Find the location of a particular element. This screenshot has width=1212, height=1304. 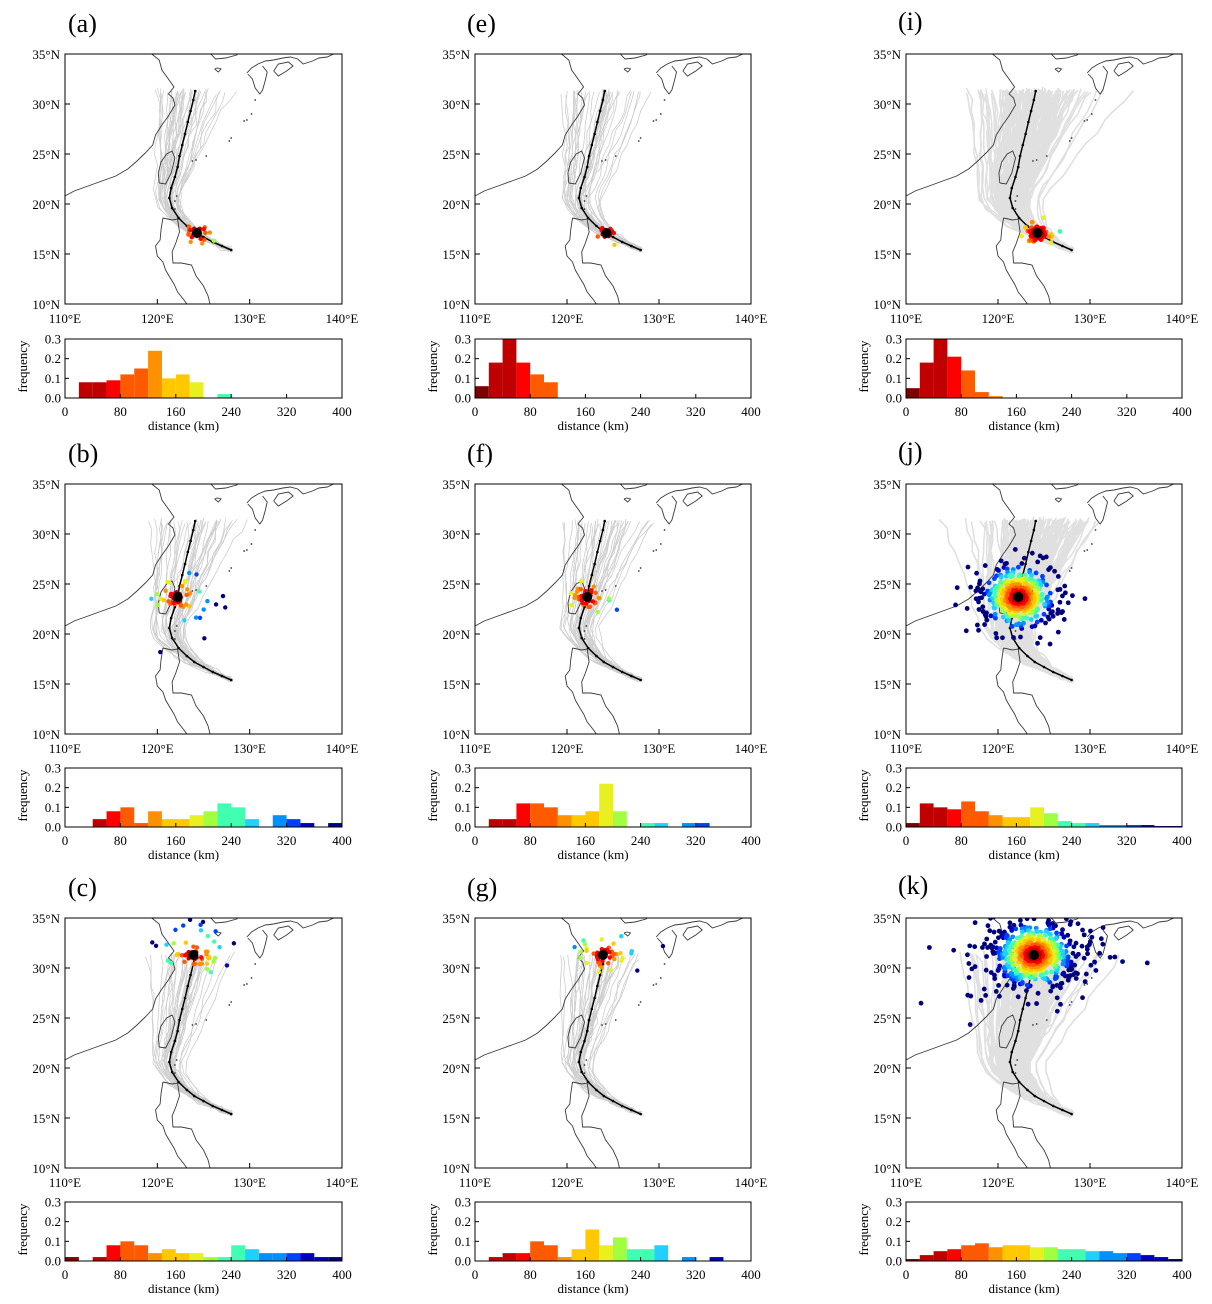

panel-label: (e) is located at coordinates (481, 23).